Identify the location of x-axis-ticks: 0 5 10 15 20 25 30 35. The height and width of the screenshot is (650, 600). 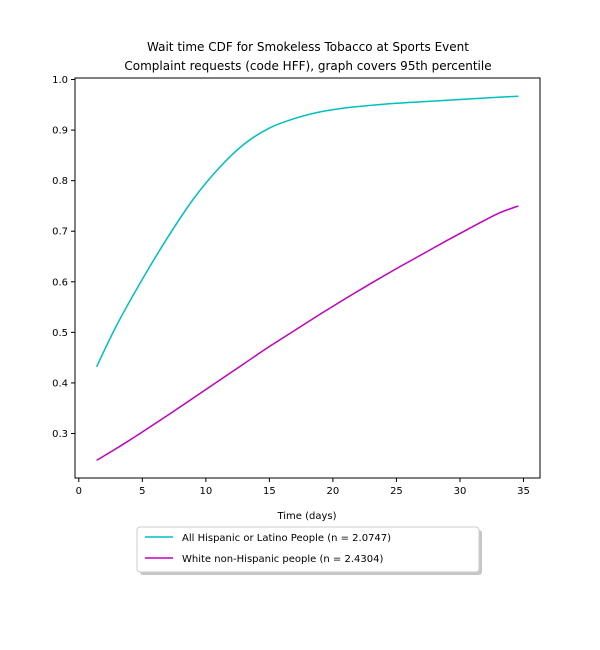
(303, 487).